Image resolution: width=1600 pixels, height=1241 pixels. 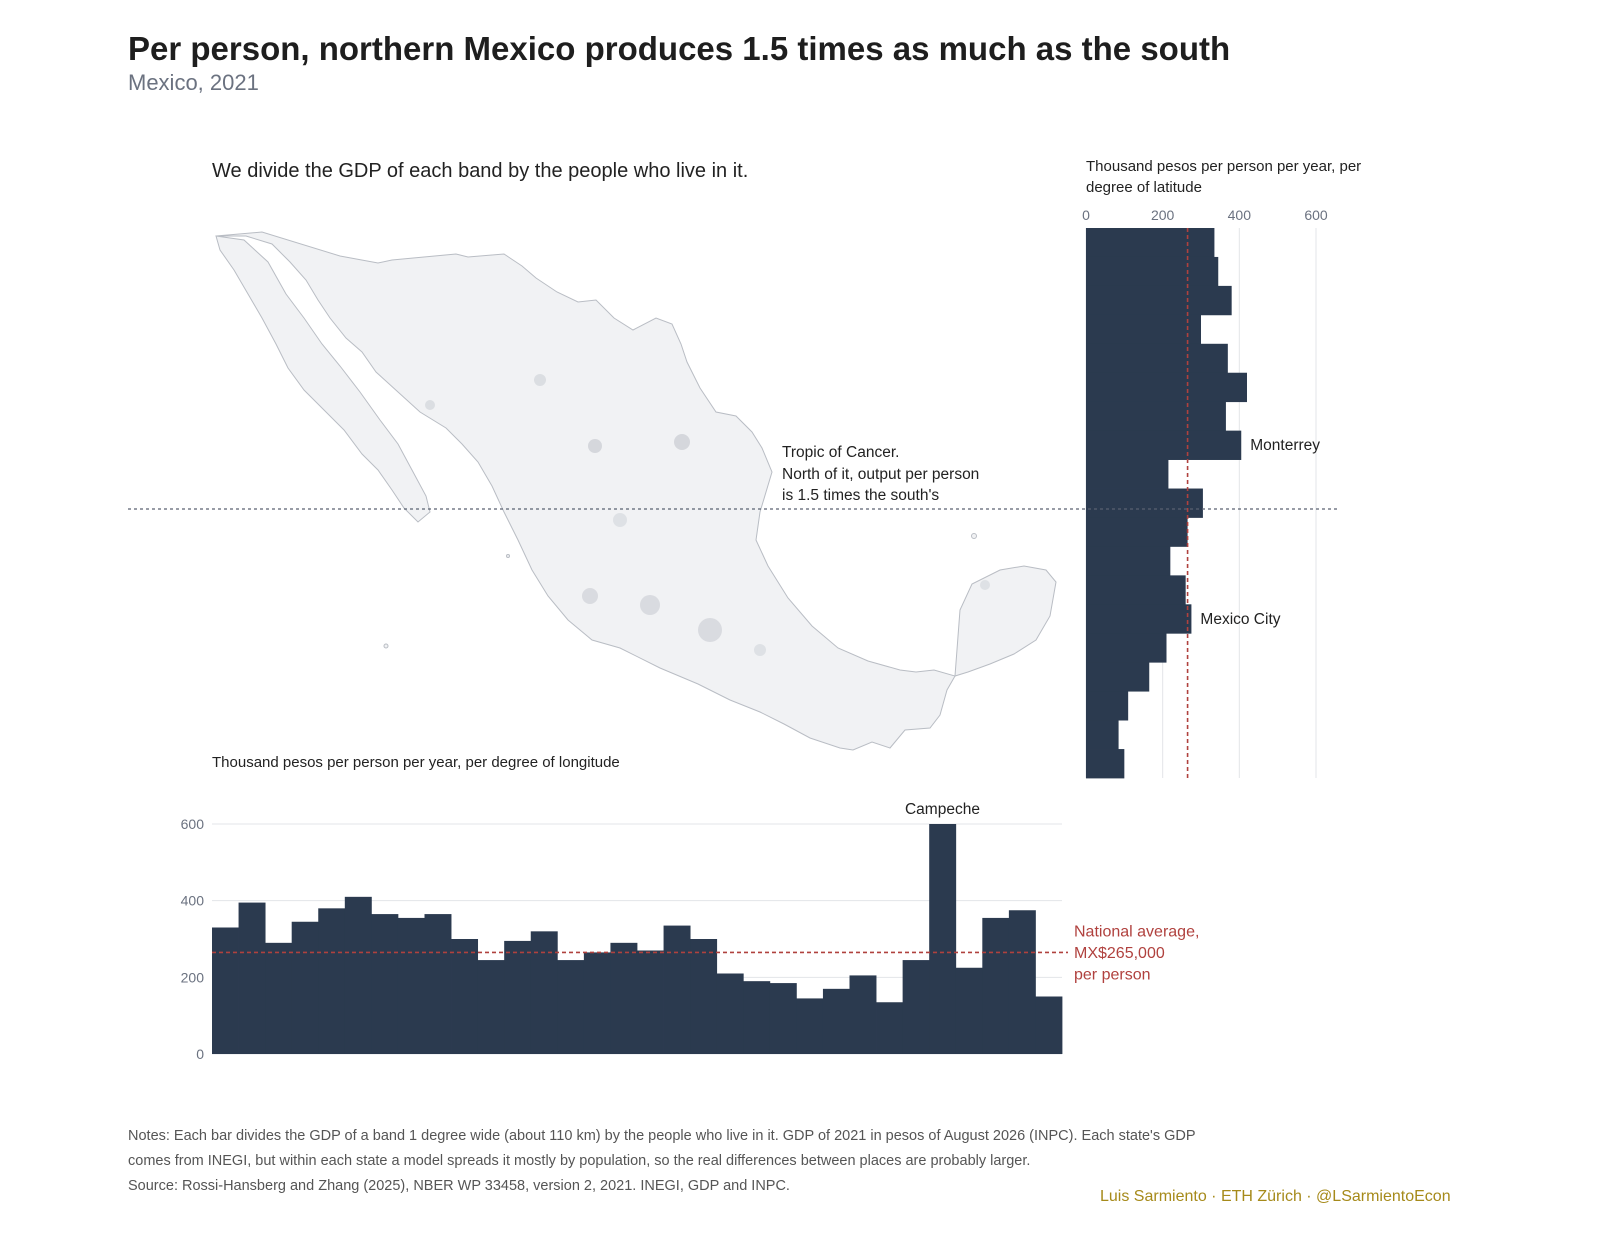 I want to click on lon-tick-label: 200, so click(x=193, y=977).